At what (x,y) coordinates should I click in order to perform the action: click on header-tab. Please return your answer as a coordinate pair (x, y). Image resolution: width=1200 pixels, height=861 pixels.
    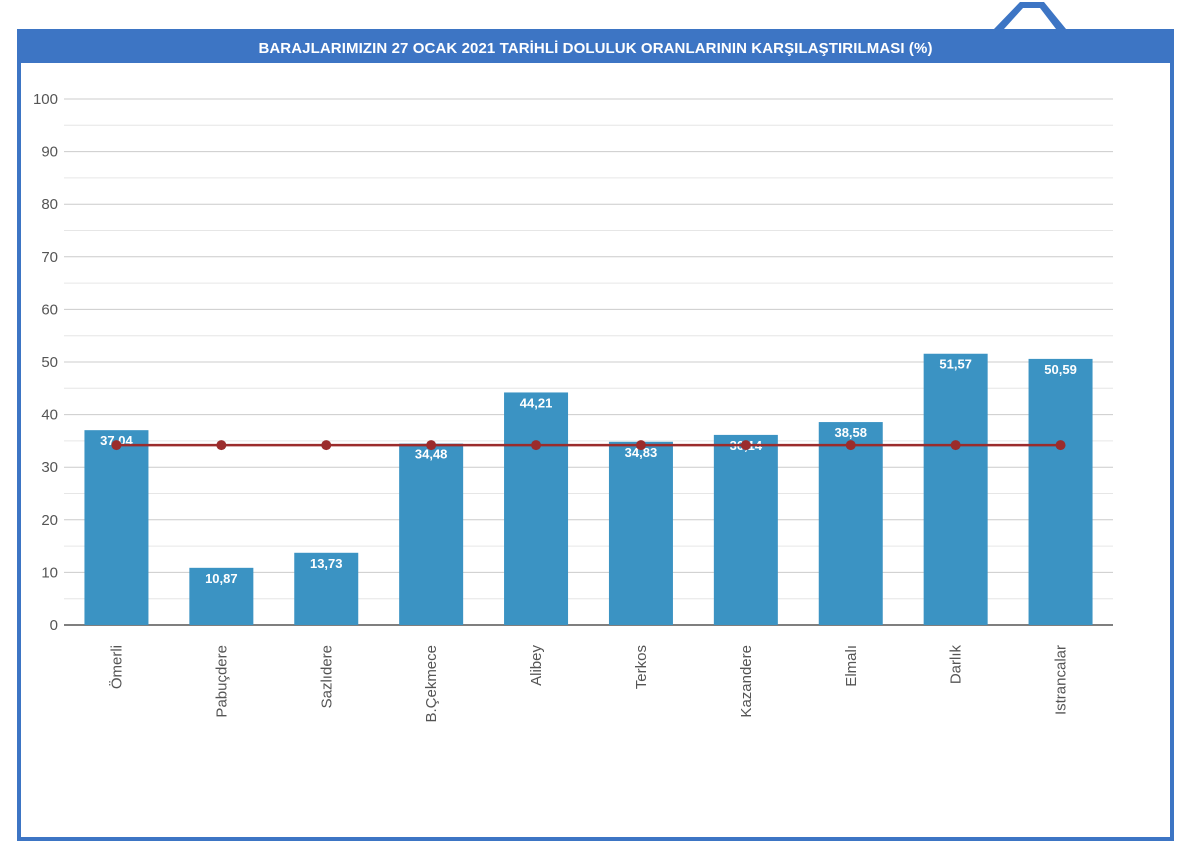
    Looking at the image, I should click on (1030, 15).